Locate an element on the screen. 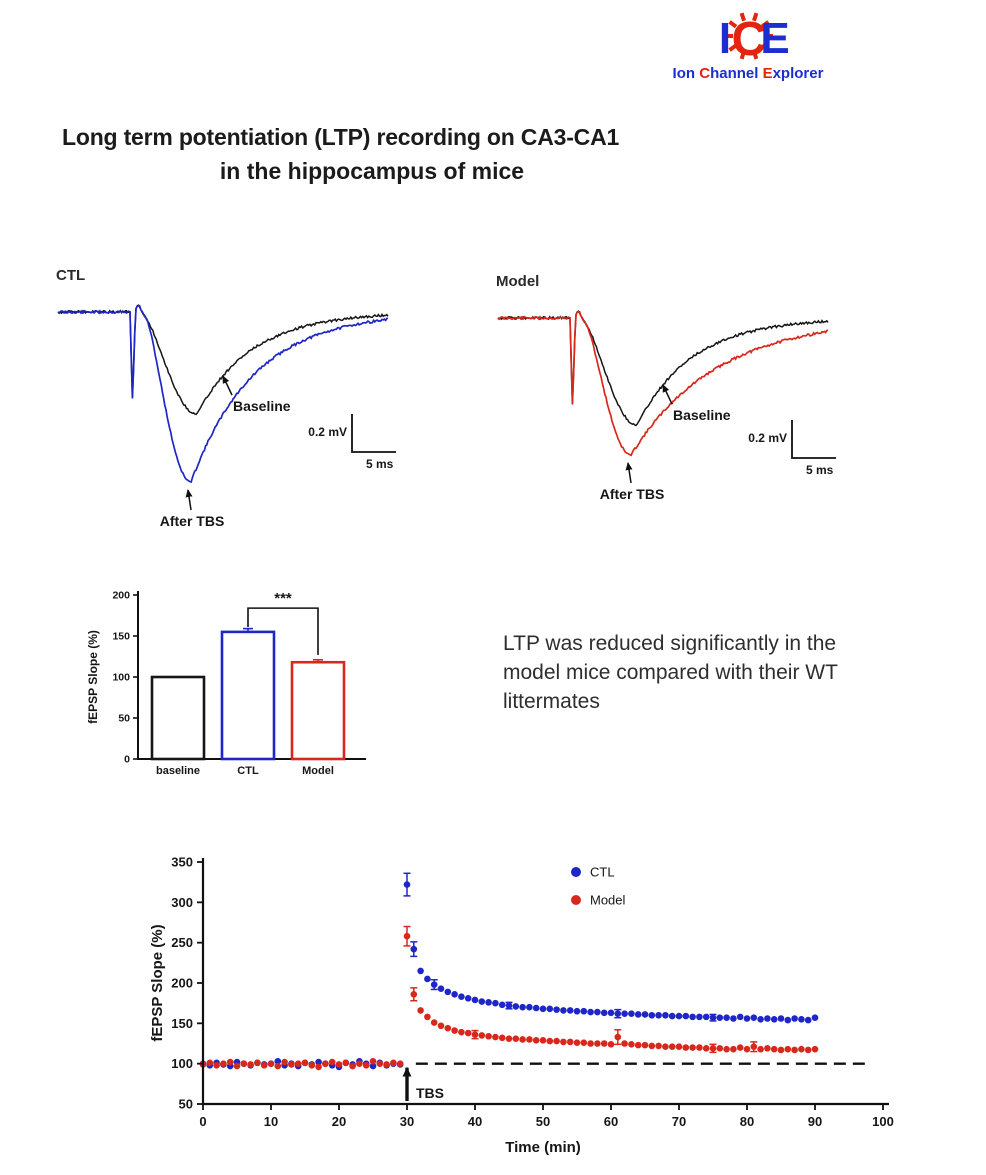 Image resolution: width=986 pixels, height=1175 pixels. series-CTL is located at coordinates (509, 971).